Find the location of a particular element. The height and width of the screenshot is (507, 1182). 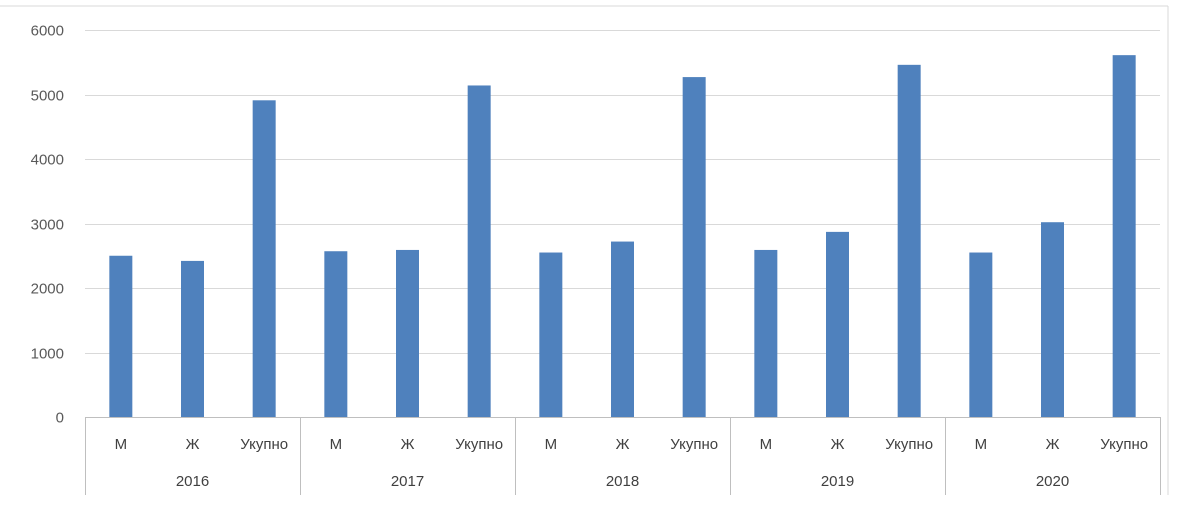

x-group-label: 2018 is located at coordinates (622, 481).